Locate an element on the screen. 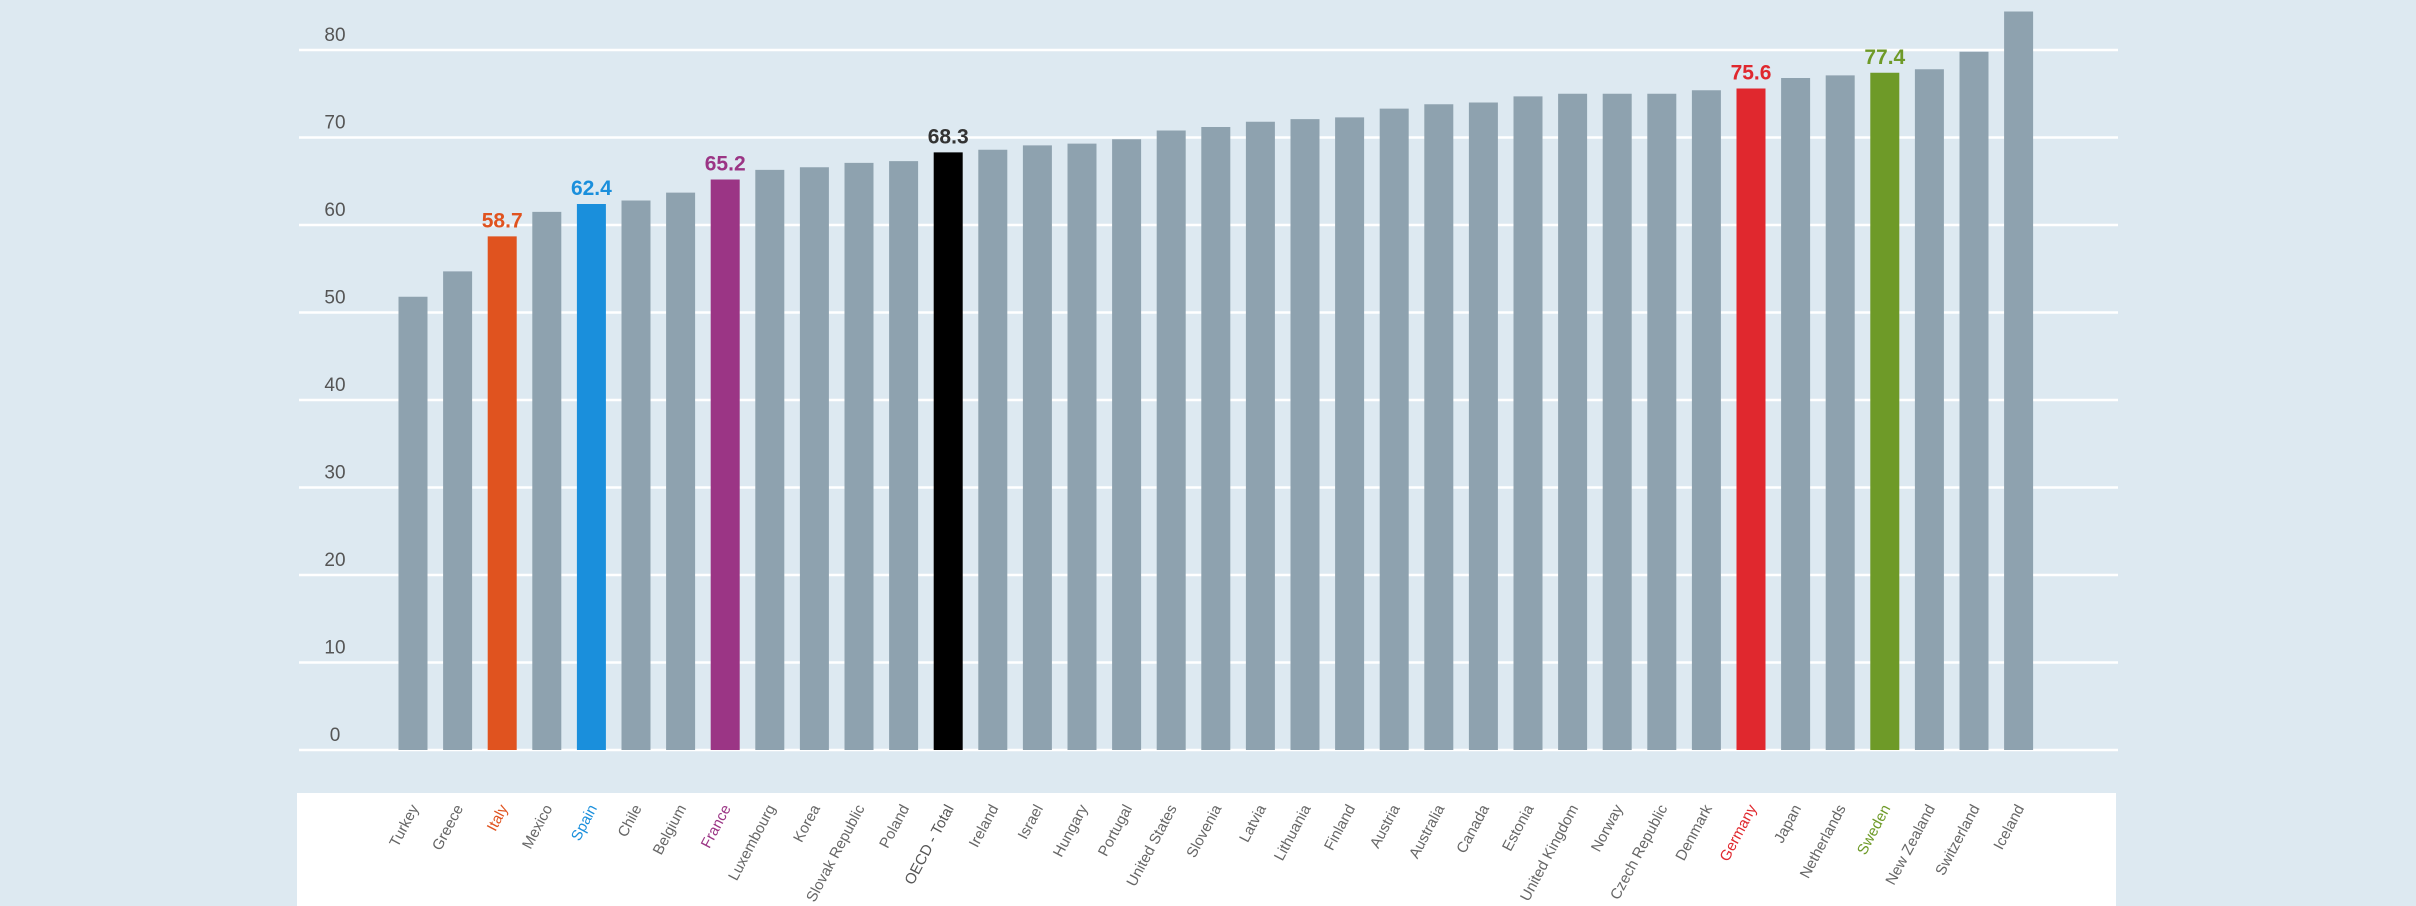 The height and width of the screenshot is (906, 2416). bar-united-states is located at coordinates (1171, 440).